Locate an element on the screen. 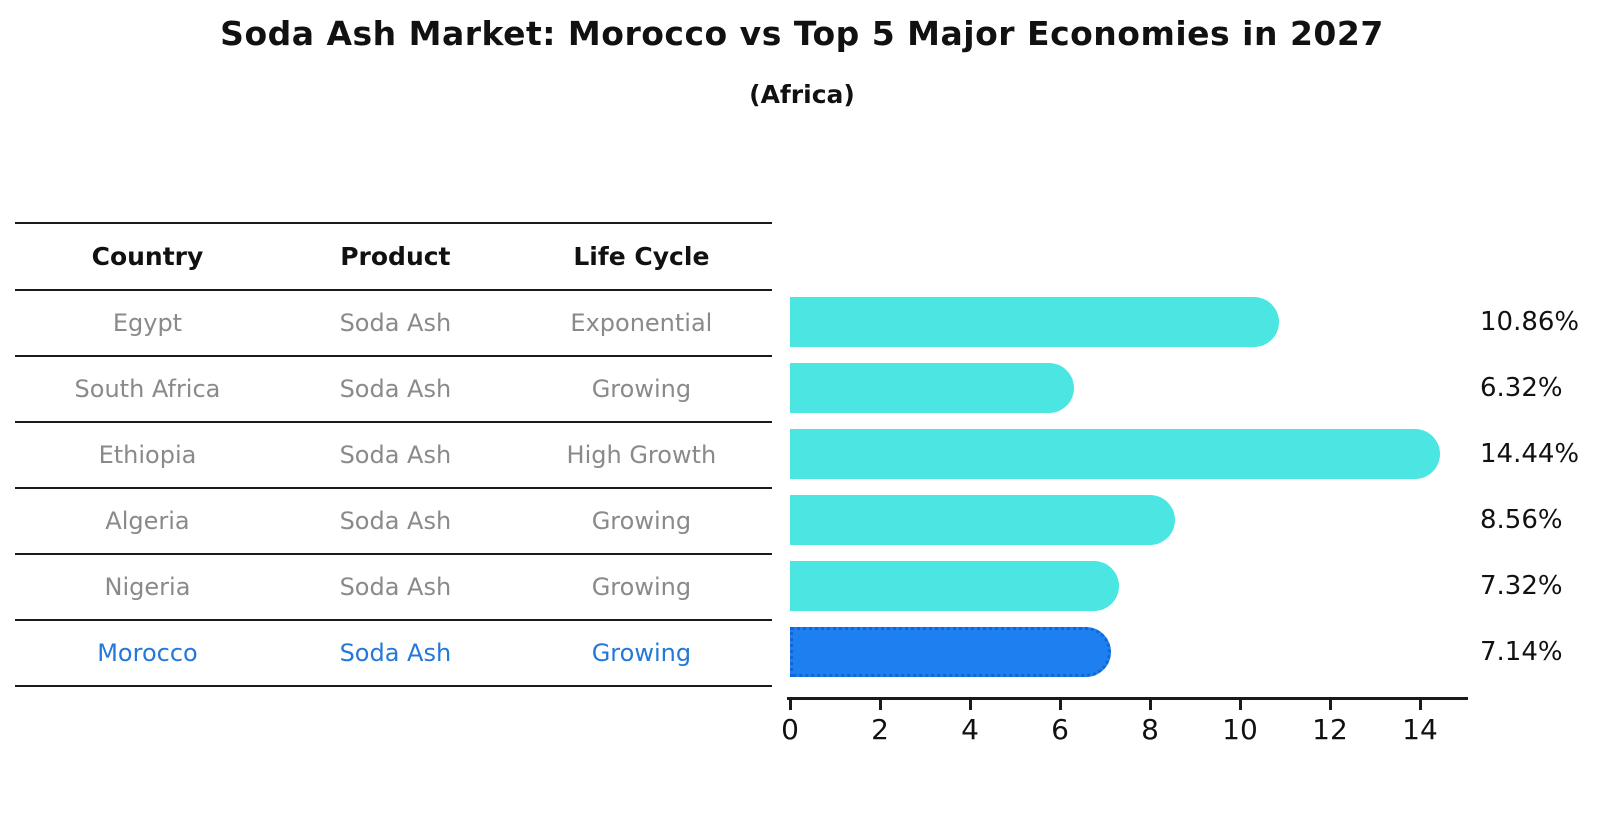 The height and width of the screenshot is (823, 1604). x-axis-tick-label: 2 is located at coordinates (880, 729).